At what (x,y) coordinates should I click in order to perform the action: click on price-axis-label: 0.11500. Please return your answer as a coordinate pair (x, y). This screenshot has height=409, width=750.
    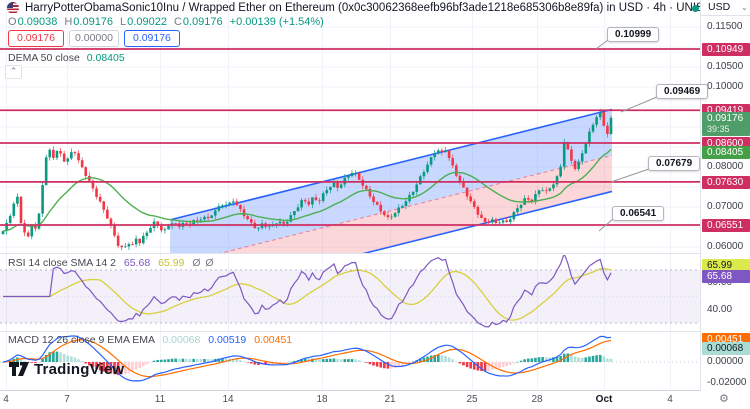
    Looking at the image, I should click on (725, 26).